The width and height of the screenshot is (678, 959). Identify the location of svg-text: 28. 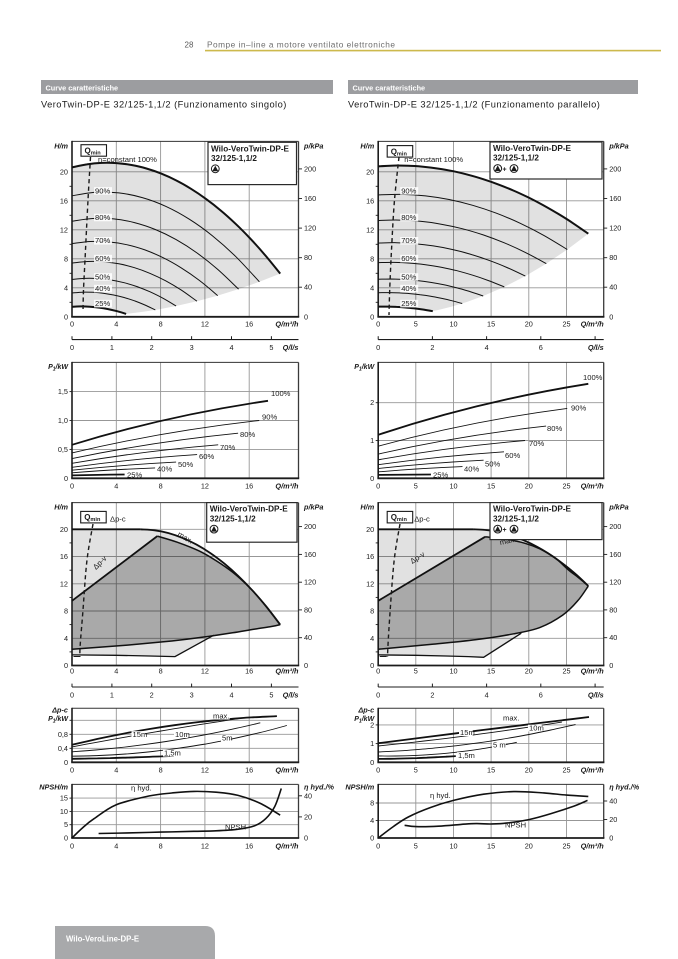
(189, 44).